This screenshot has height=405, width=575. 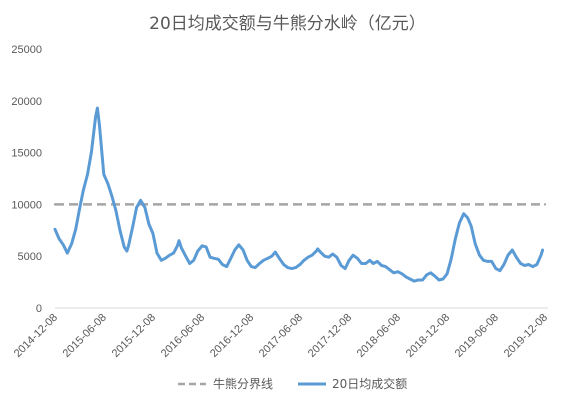 I want to click on y-axis-tick-labels: 0 5000 10000 15000 20000 25000, so click(x=26, y=179).